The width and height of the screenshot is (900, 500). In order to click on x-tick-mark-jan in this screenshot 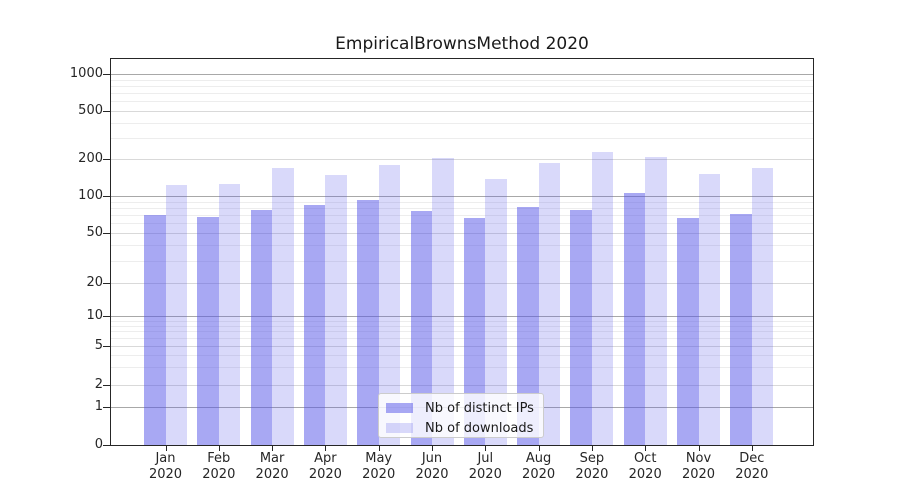, I will do `click(166, 448)`.